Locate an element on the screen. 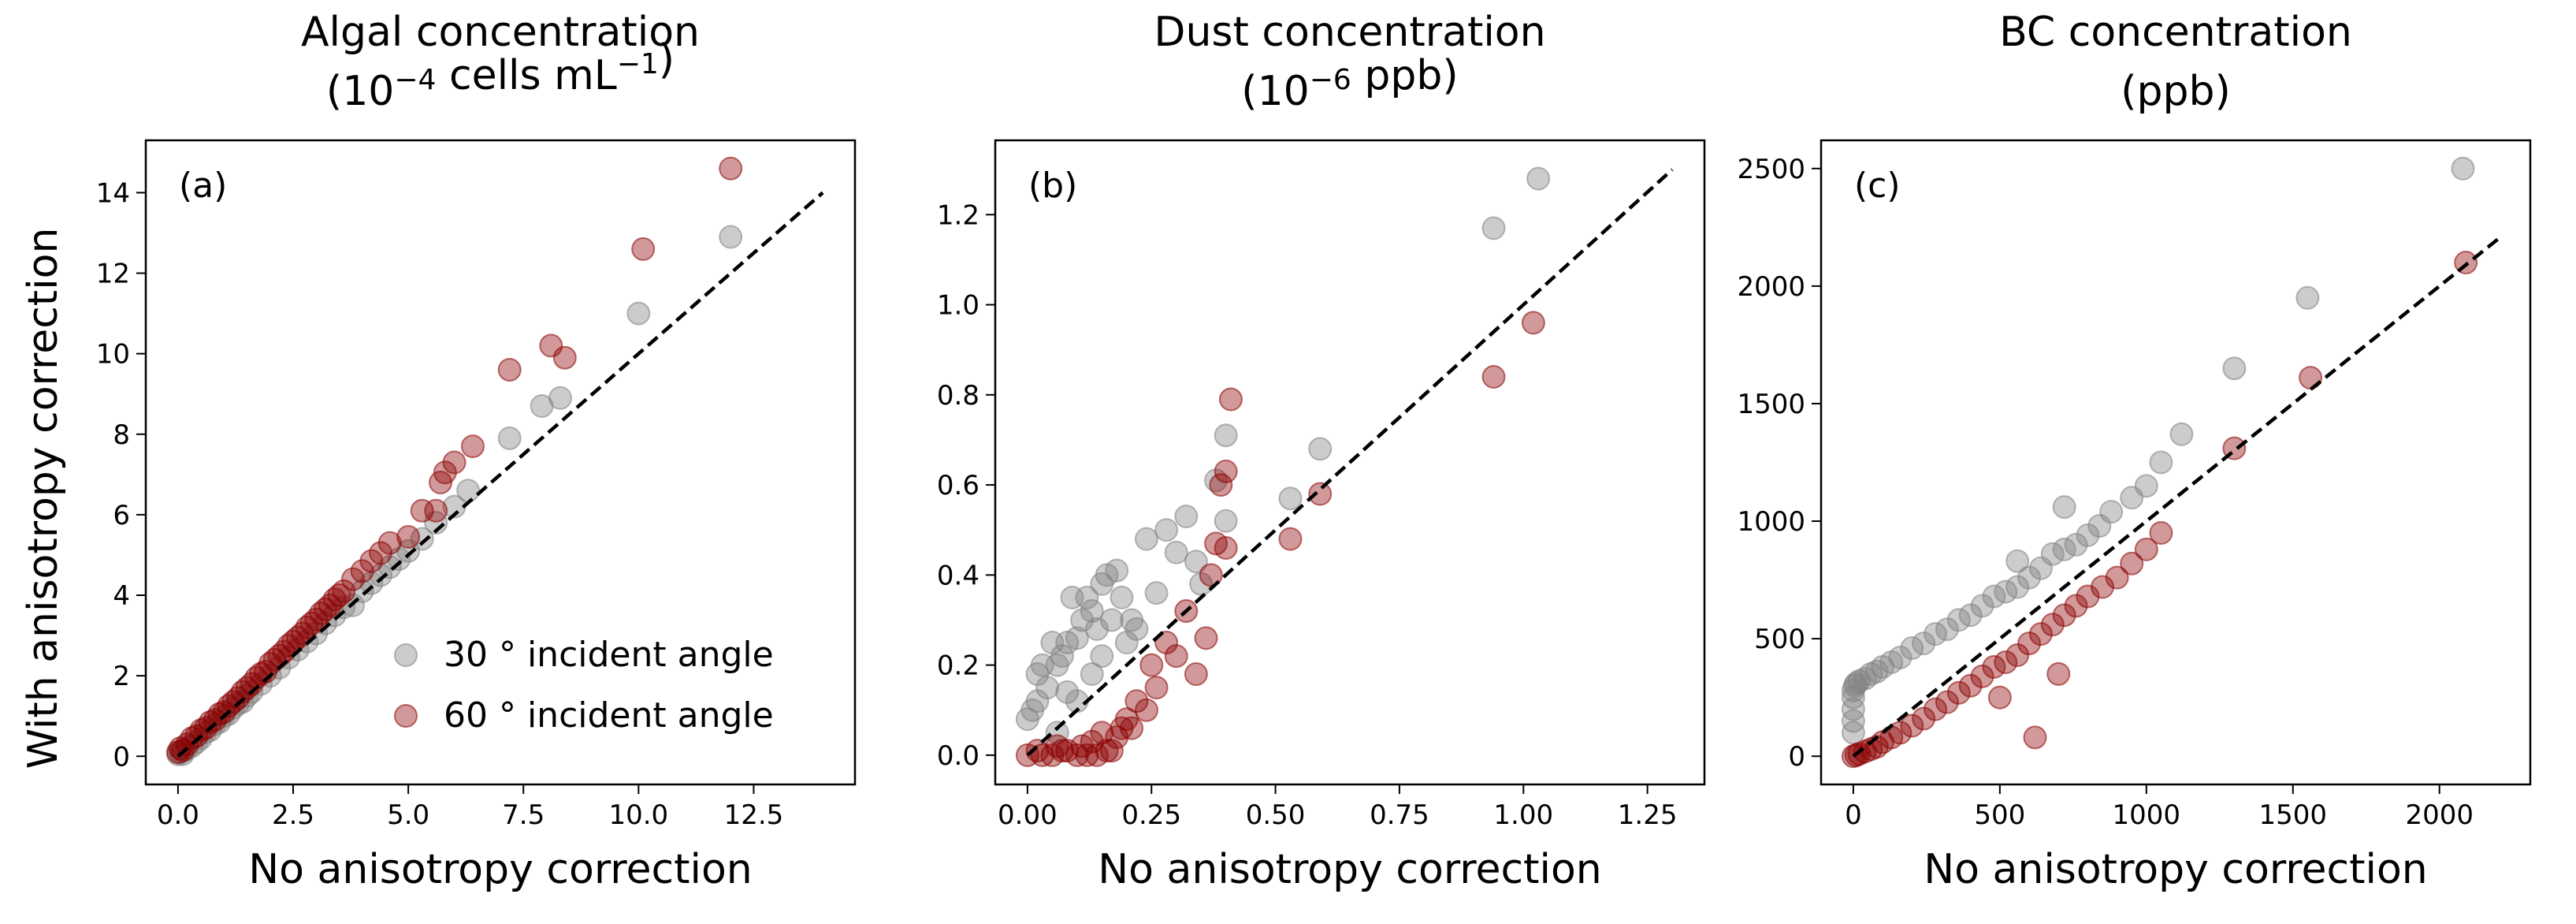  title-segment: (ppb) is located at coordinates (2176, 91).